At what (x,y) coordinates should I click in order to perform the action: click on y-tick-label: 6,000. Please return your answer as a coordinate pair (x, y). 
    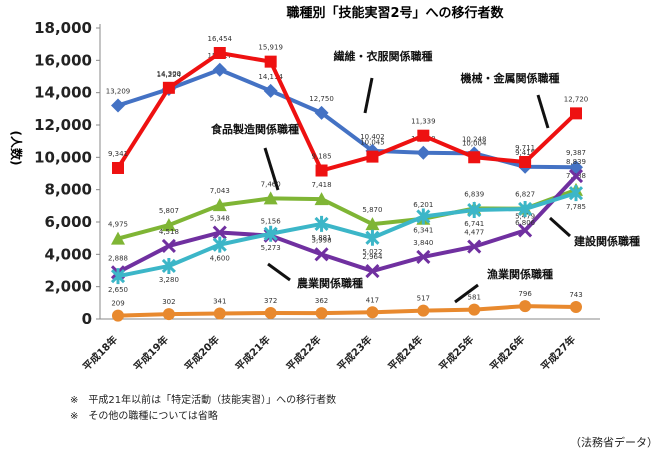
    Looking at the image, I should click on (68, 222).